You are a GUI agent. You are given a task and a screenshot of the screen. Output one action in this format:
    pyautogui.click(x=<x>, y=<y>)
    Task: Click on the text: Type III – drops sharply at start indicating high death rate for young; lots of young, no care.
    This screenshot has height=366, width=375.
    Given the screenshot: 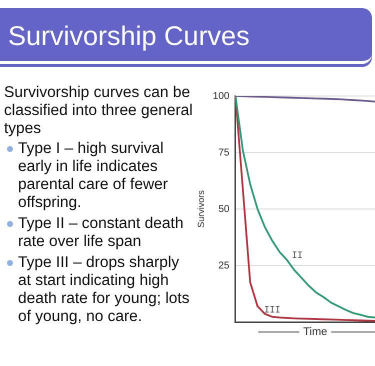 What is the action you would take?
    pyautogui.click(x=104, y=290)
    